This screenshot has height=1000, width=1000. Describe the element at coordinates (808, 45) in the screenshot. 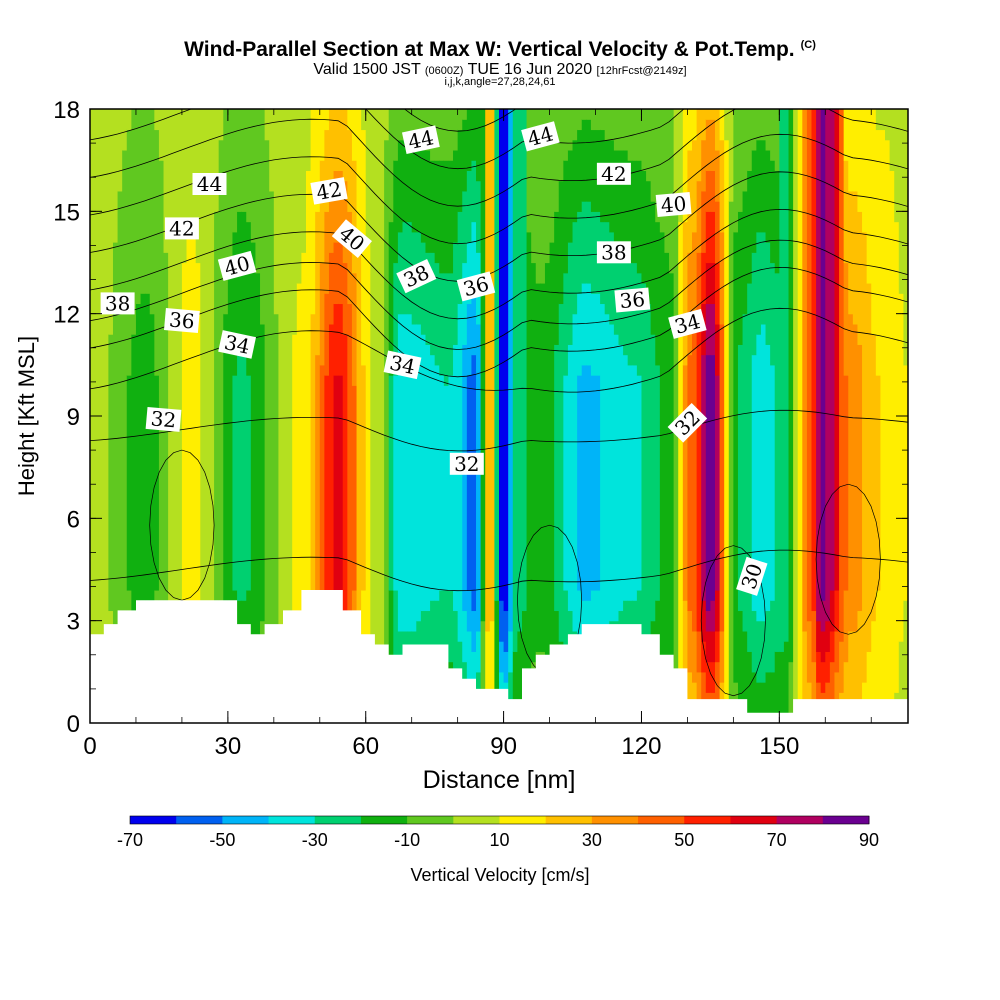

I see `chart-title-suffix: (C)` at that location.